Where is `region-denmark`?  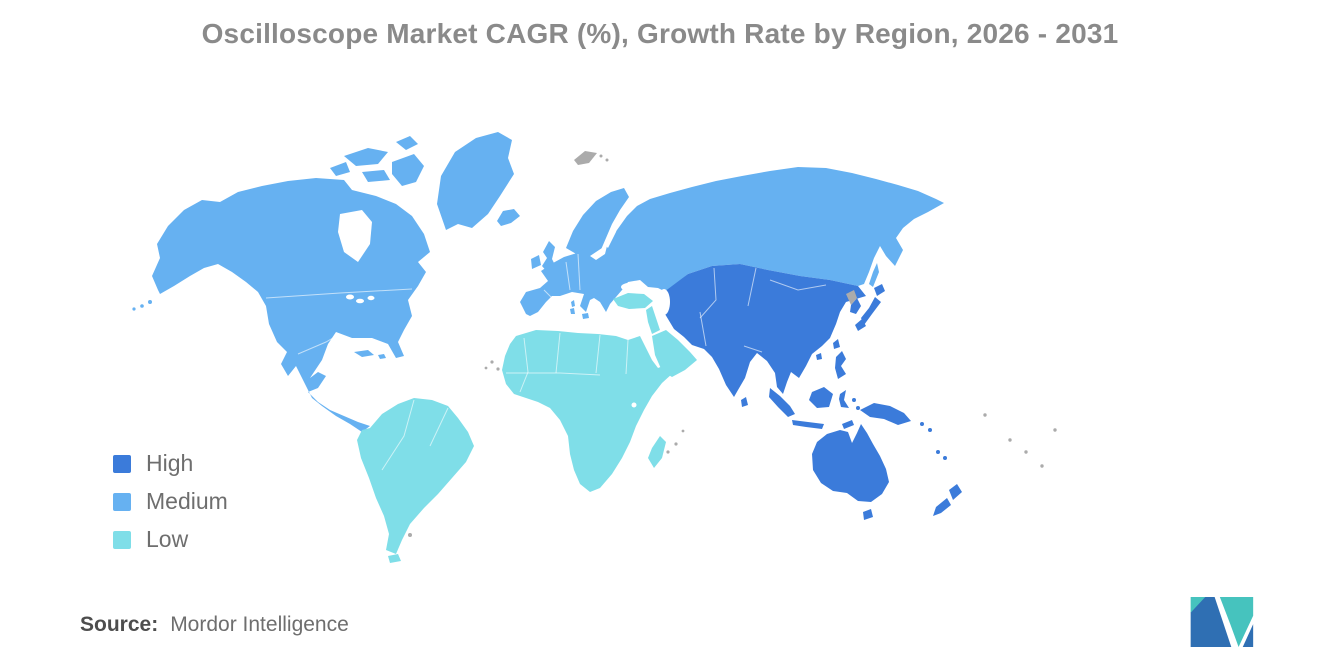 region-denmark is located at coordinates (580, 247).